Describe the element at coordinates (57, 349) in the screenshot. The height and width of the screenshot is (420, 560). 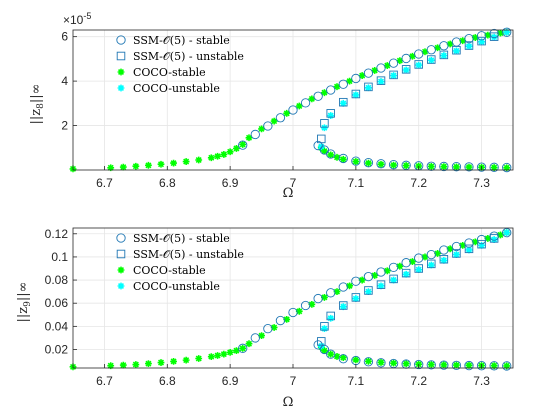
I see `bottom-chart-y-tick-label: 0.02` at that location.